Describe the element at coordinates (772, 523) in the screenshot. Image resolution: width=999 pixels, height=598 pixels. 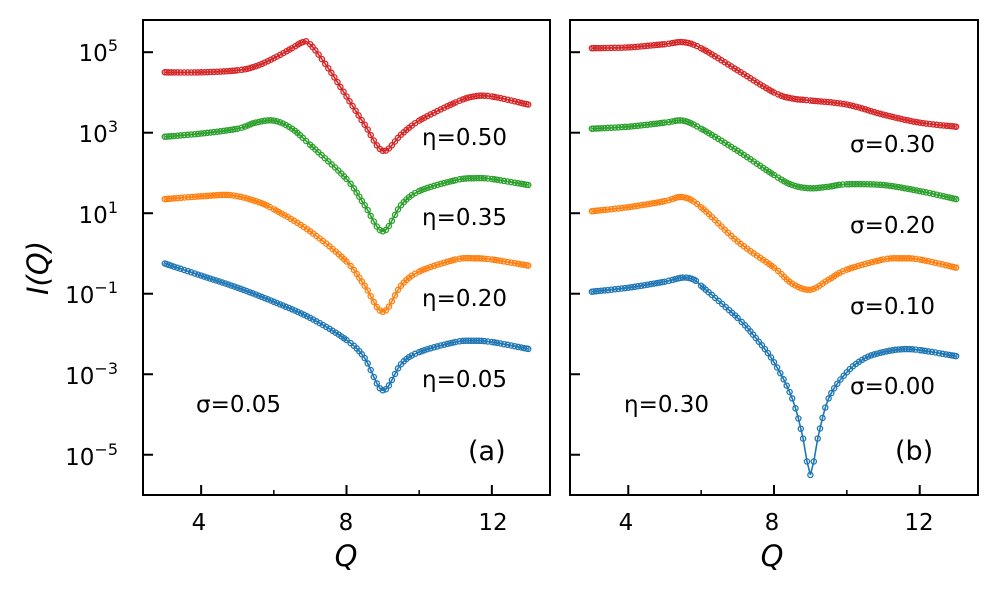
I see `x-tick-label: 8` at that location.